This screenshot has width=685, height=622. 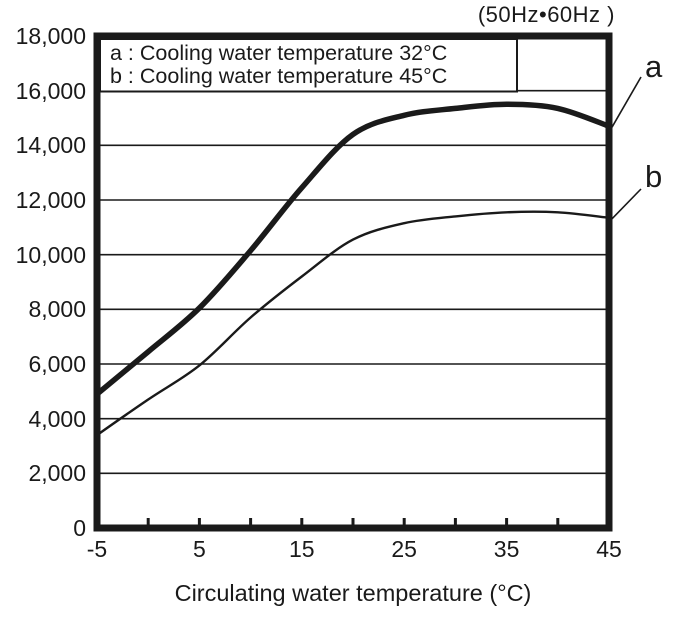 I want to click on curve-b-label: b, so click(x=654, y=176).